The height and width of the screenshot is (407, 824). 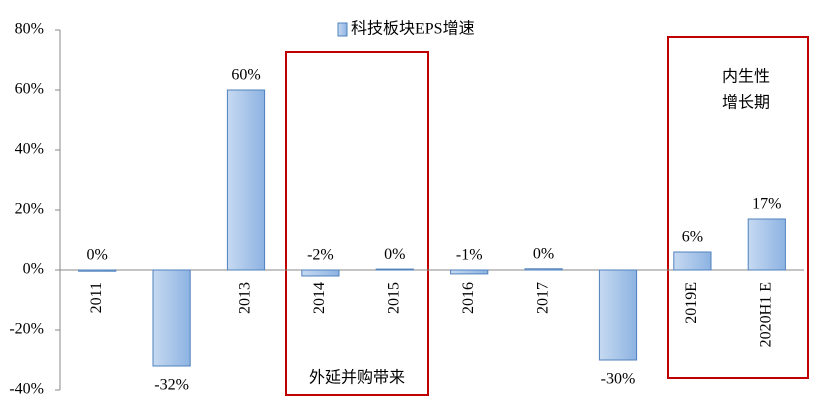 What do you see at coordinates (618, 379) in the screenshot?
I see `value-label: -30%` at bounding box center [618, 379].